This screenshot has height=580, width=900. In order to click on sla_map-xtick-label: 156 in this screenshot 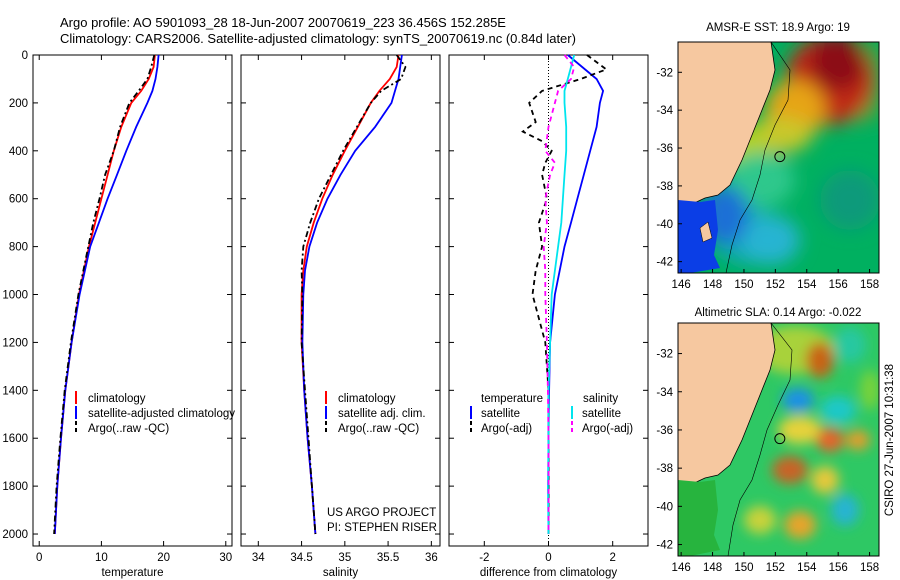, I will do `click(838, 568)`.